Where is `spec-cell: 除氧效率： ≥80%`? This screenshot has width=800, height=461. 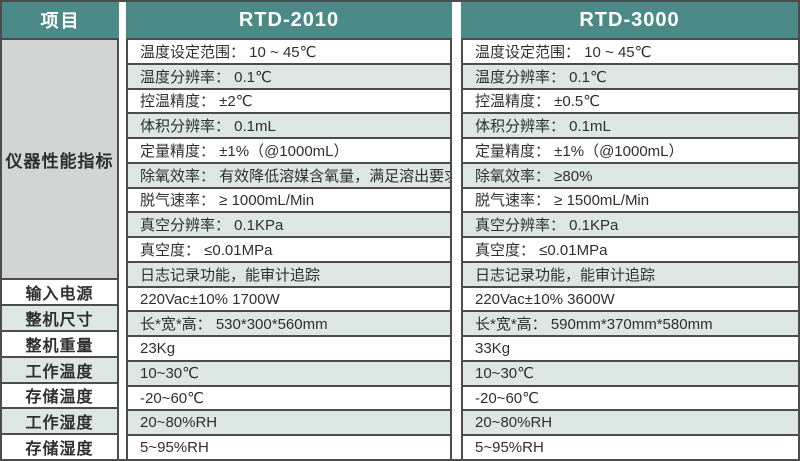 spec-cell: 除氧效率： ≥80% is located at coordinates (630, 174).